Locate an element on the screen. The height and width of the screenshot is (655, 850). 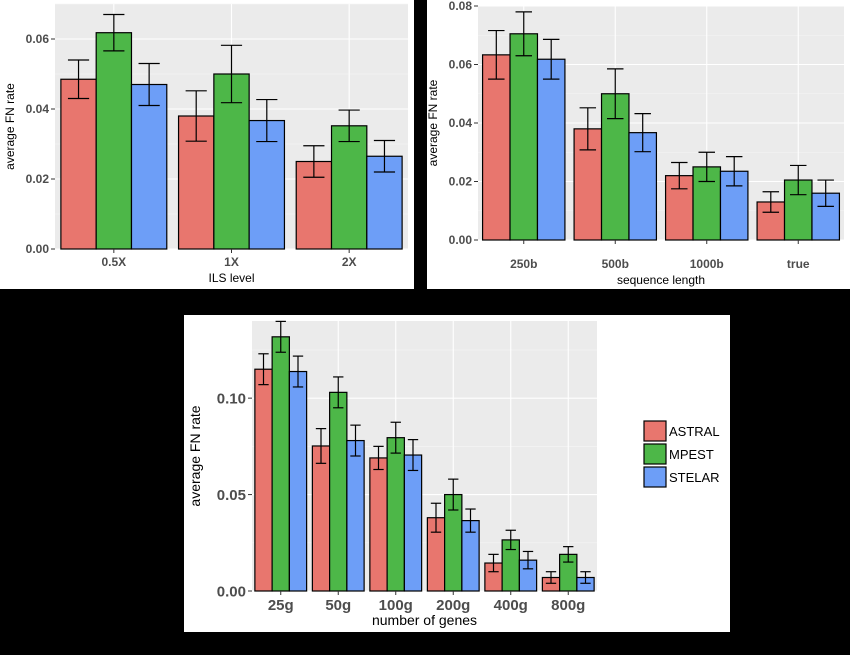
x-tick-label: 1X is located at coordinates (231, 262).